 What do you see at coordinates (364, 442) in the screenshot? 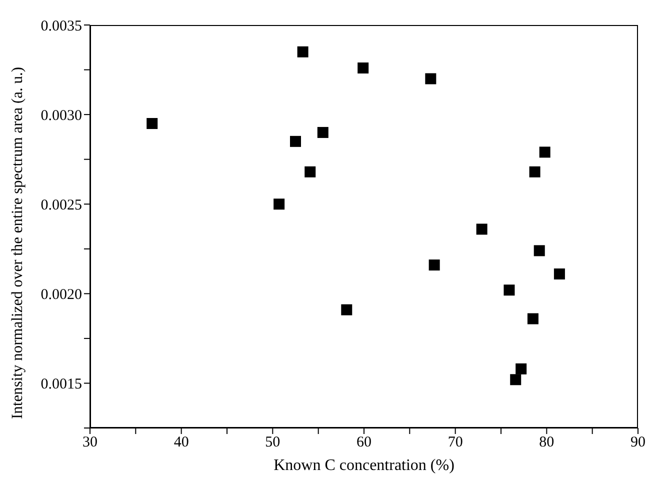
I see `x-tick-label: 60` at bounding box center [364, 442].